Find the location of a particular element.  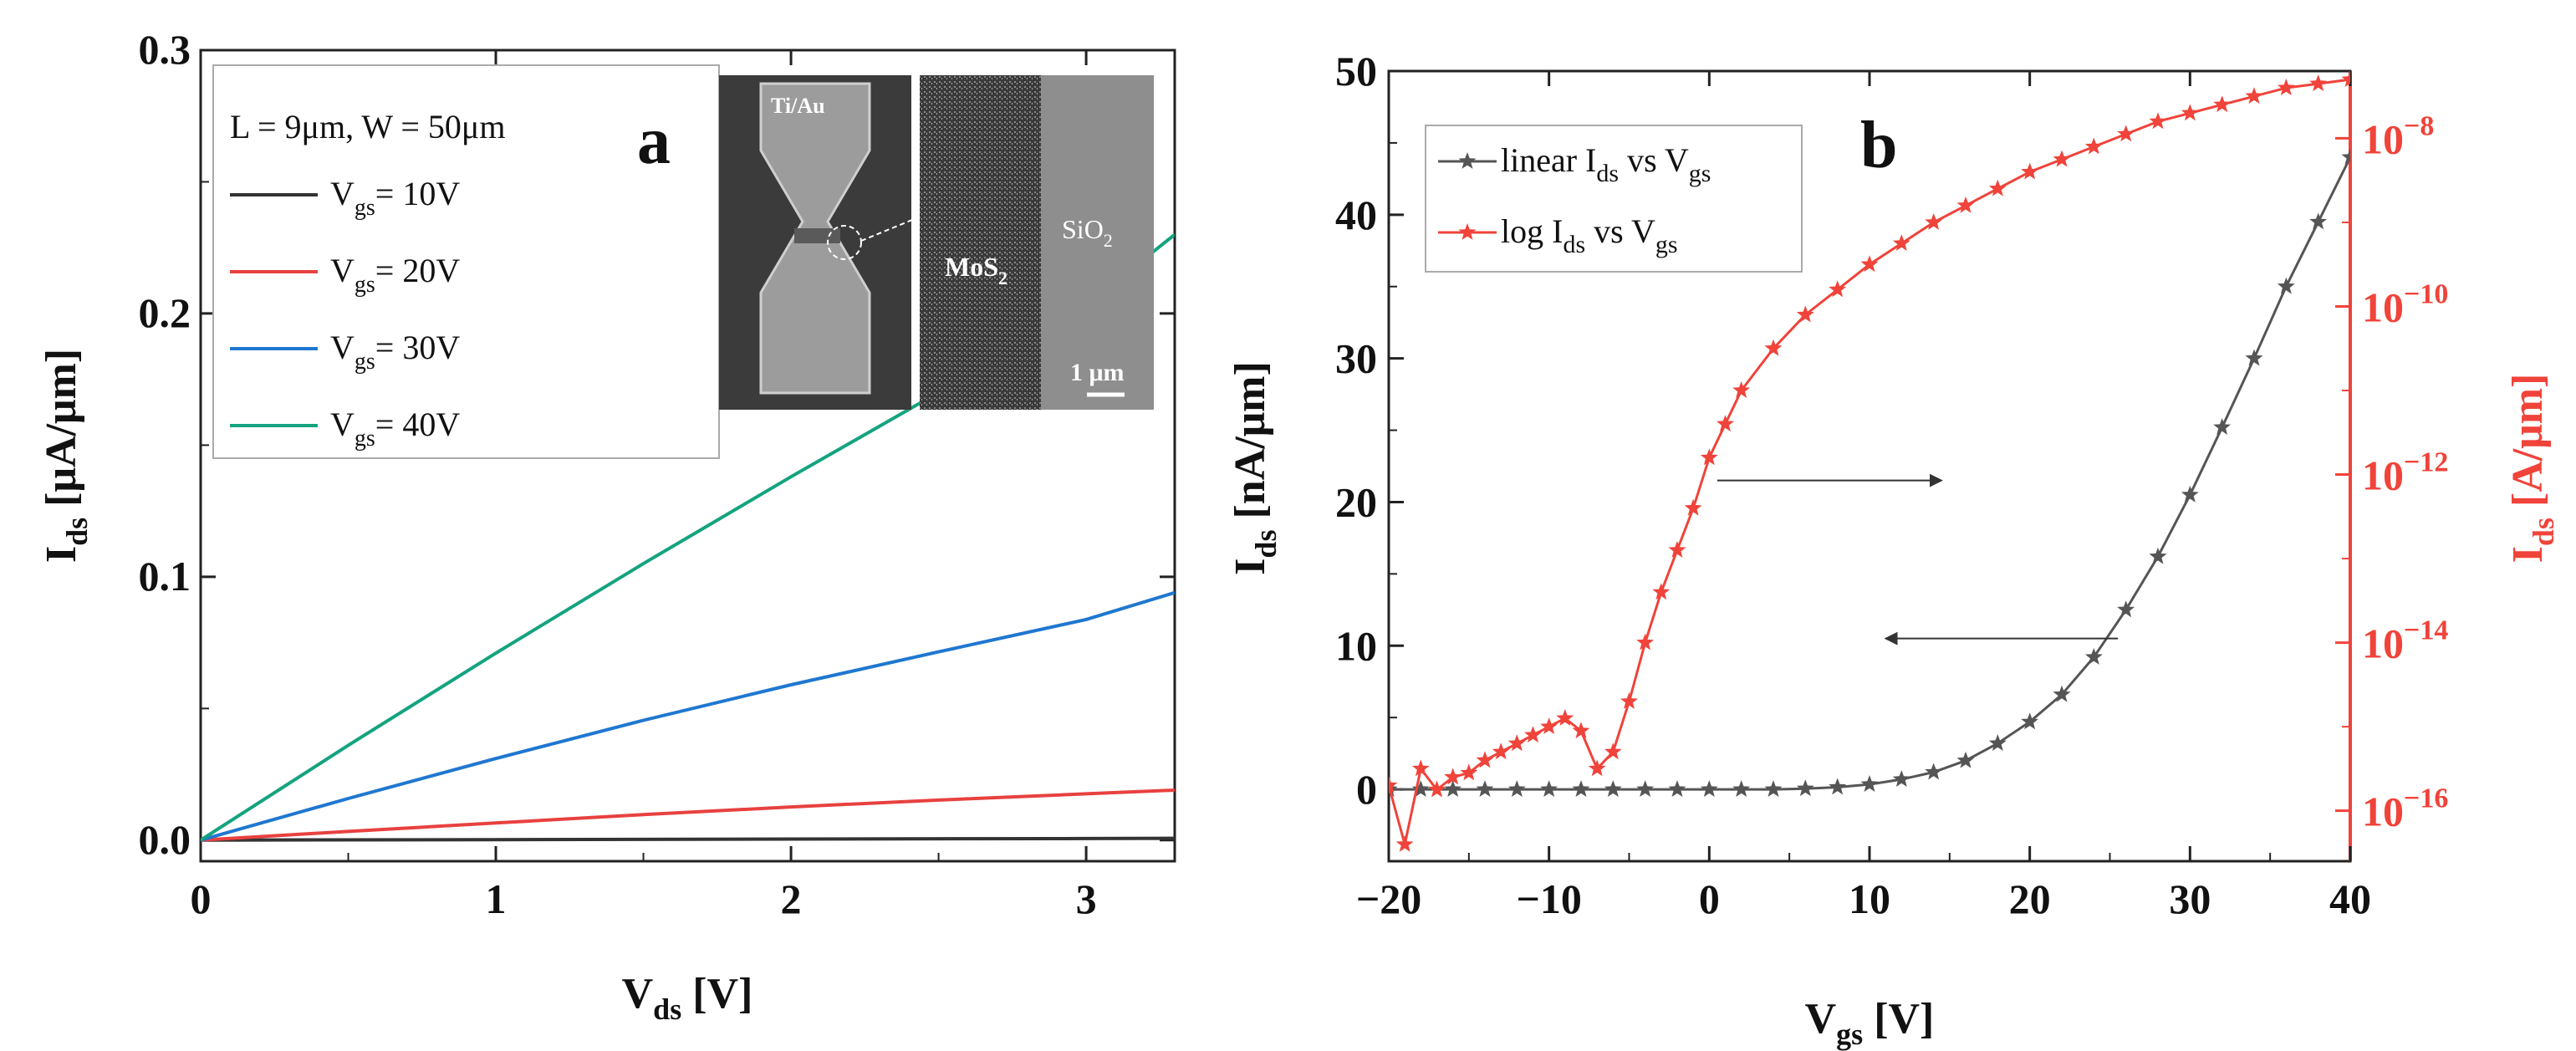

b-ytick-label: 40 is located at coordinates (1356, 214).